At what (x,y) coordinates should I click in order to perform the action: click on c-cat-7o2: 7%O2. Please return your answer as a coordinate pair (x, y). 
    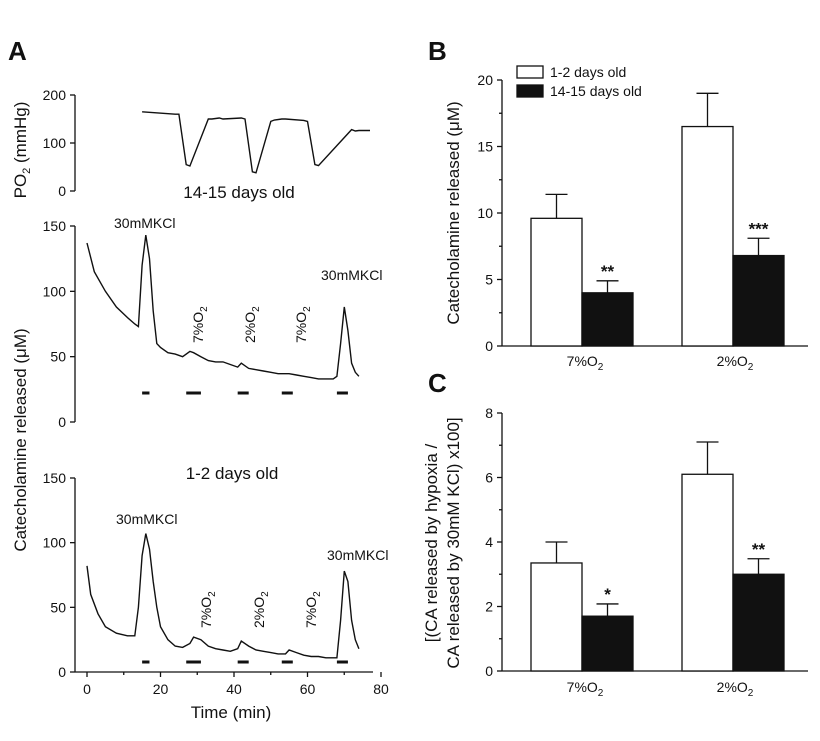
    Looking at the image, I should click on (585, 689).